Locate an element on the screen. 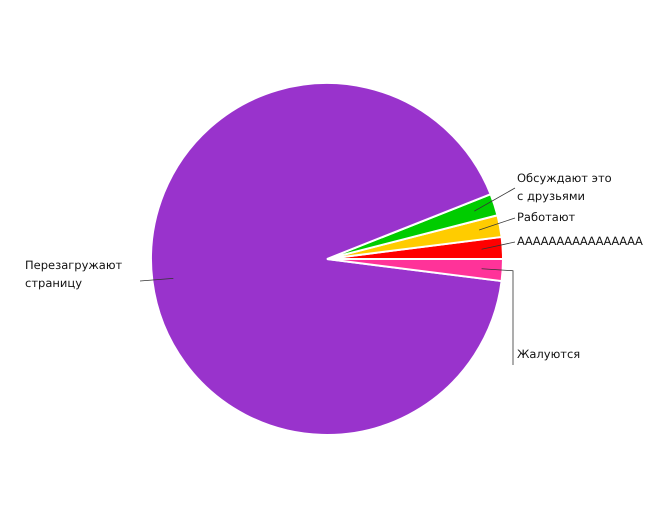 The image size is (650, 507). slice-label: Работают is located at coordinates (546, 217).